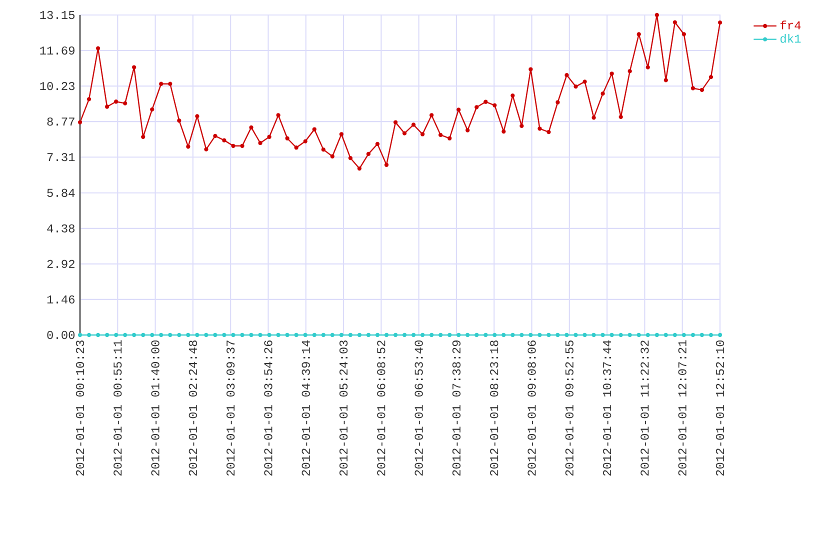 The width and height of the screenshot is (840, 560). What do you see at coordinates (80, 408) in the screenshot?
I see `x-tick-label: 2012-01-01 00:10:23` at bounding box center [80, 408].